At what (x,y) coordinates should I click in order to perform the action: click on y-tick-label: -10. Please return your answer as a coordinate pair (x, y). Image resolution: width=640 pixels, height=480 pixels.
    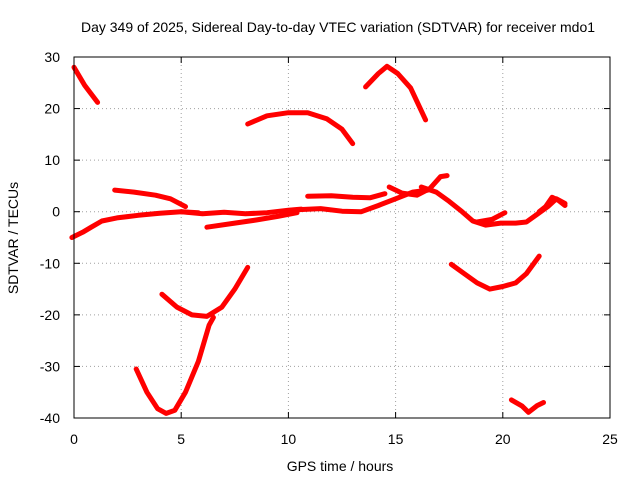
    Looking at the image, I should click on (50, 263).